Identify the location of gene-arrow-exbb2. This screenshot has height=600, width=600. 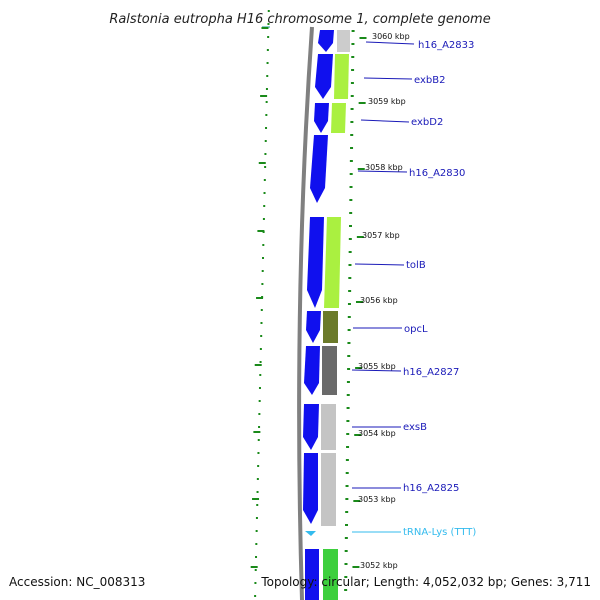
(324, 76).